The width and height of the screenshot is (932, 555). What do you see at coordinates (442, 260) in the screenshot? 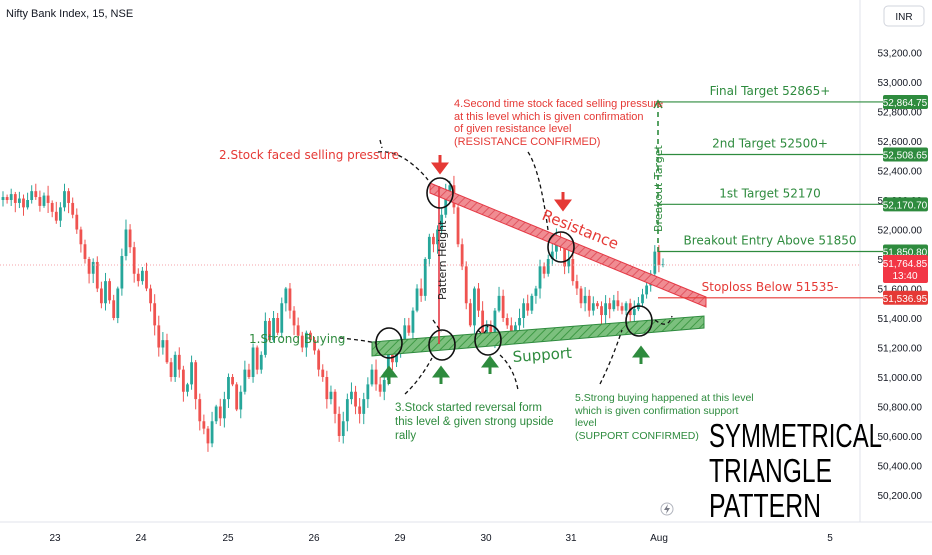
I see `pattern-height-label: Pattern Height` at bounding box center [442, 260].